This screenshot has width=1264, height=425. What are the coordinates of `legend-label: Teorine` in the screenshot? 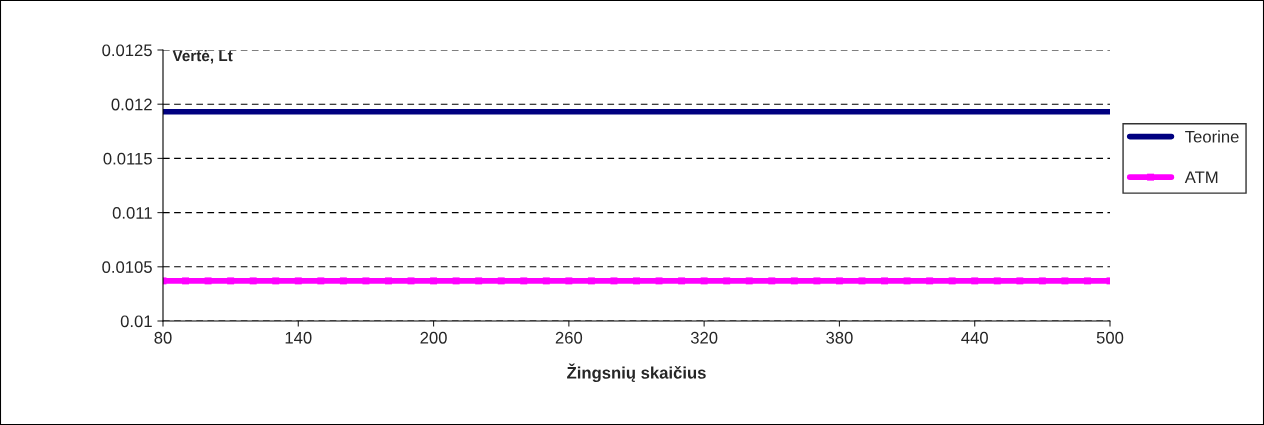 It's located at (1212, 136).